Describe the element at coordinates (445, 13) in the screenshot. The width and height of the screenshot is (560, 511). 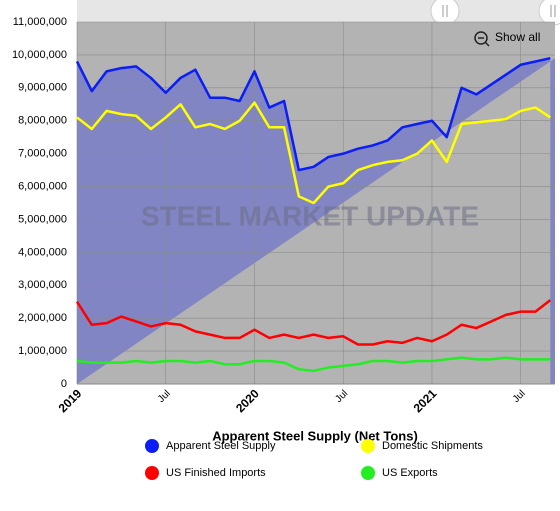
I see `handle-left` at that location.